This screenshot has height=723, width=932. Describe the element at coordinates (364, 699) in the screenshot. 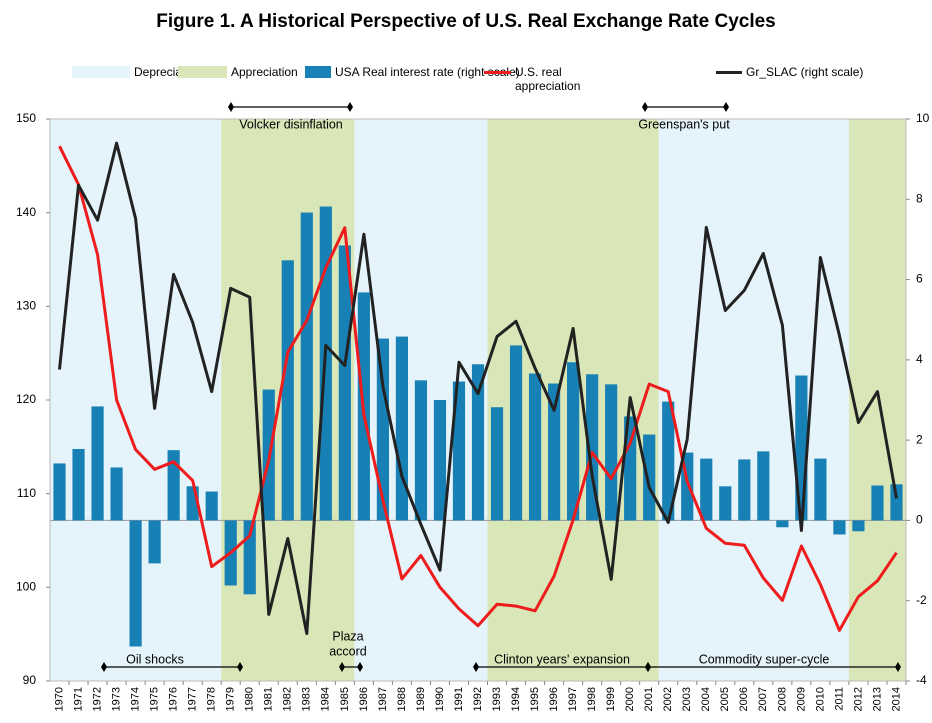

I see `x-tick-label: 1986` at that location.